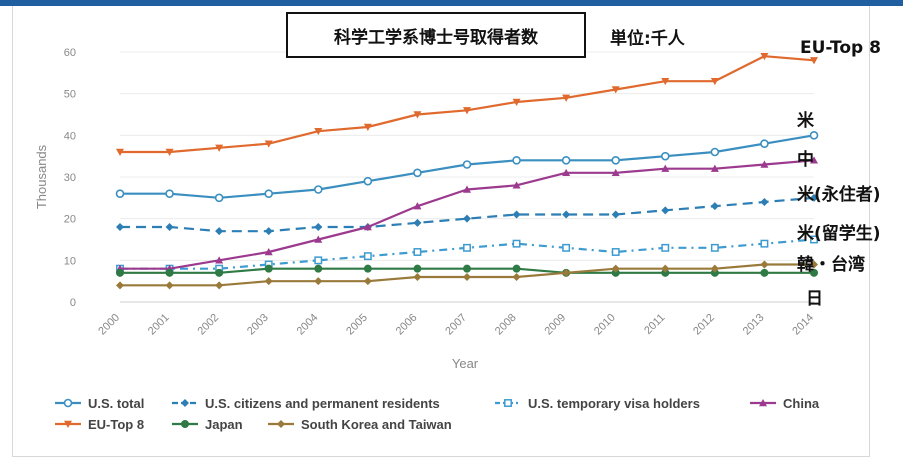 The width and height of the screenshot is (903, 462). Describe the element at coordinates (224, 424) in the screenshot. I see `legend-label: Japan` at that location.